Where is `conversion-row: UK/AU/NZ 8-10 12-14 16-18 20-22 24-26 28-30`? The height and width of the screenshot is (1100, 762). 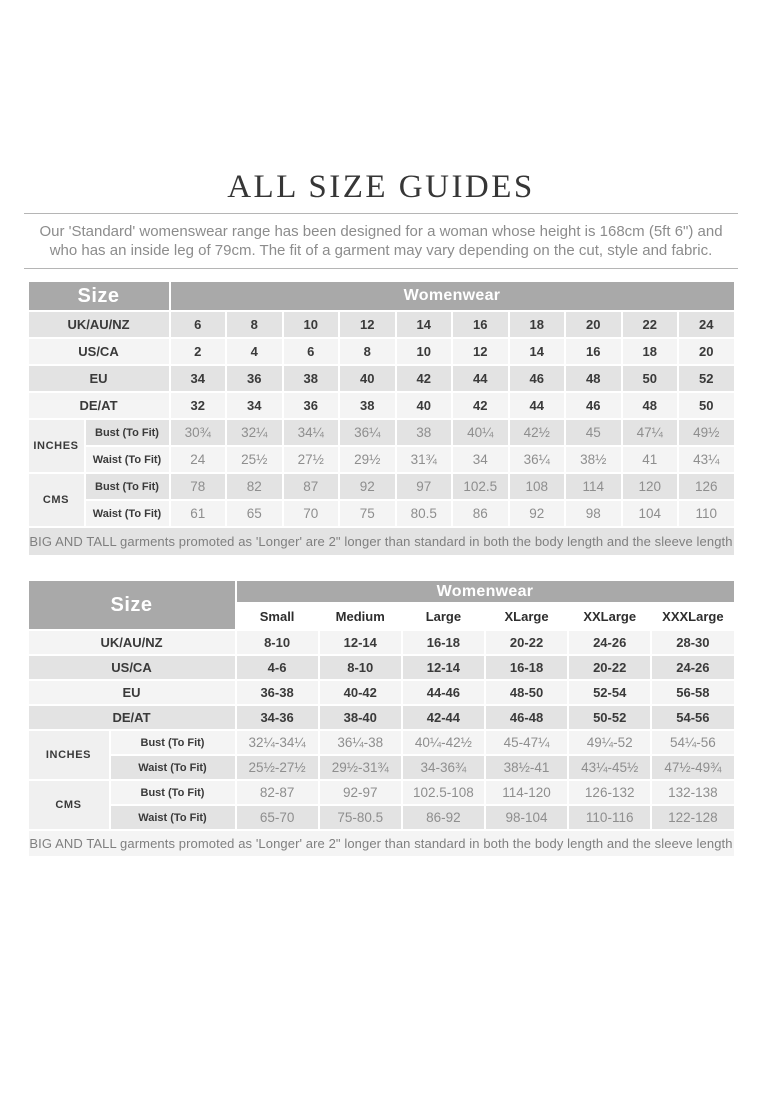 conversion-row: UK/AU/NZ 8-10 12-14 16-18 20-22 24-26 28-30 is located at coordinates (381, 642).